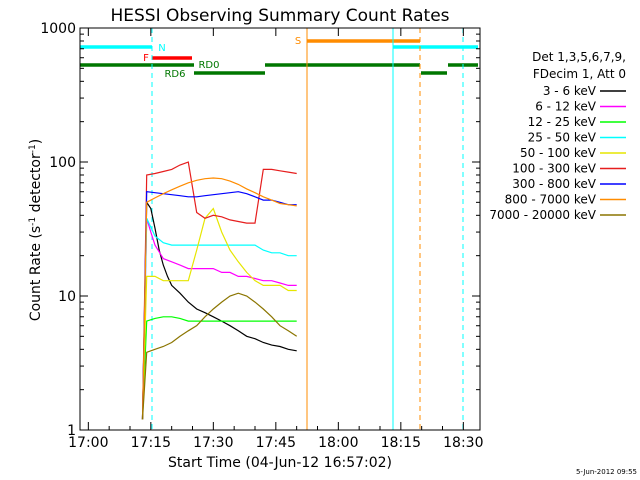 The width and height of the screenshot is (640, 480). Describe the element at coordinates (579, 57) in the screenshot. I see `legend-header-line-1: Det 1,3,5,6,7,9,` at that location.